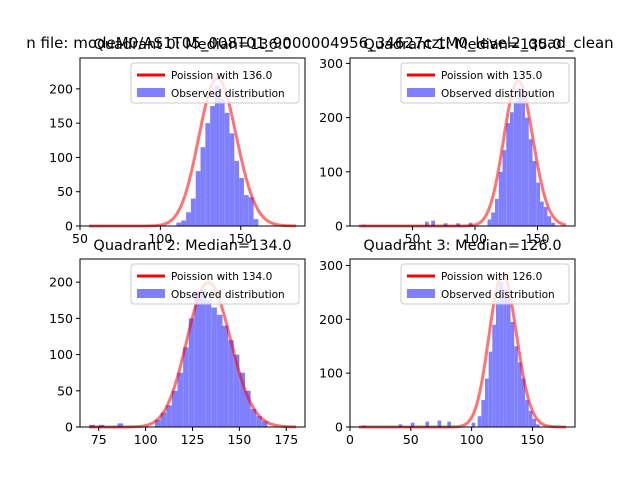 The image size is (640, 480). What do you see at coordinates (192, 45) in the screenshot?
I see `subplot-title: Quadrant 0: Median=136.0` at bounding box center [192, 45].